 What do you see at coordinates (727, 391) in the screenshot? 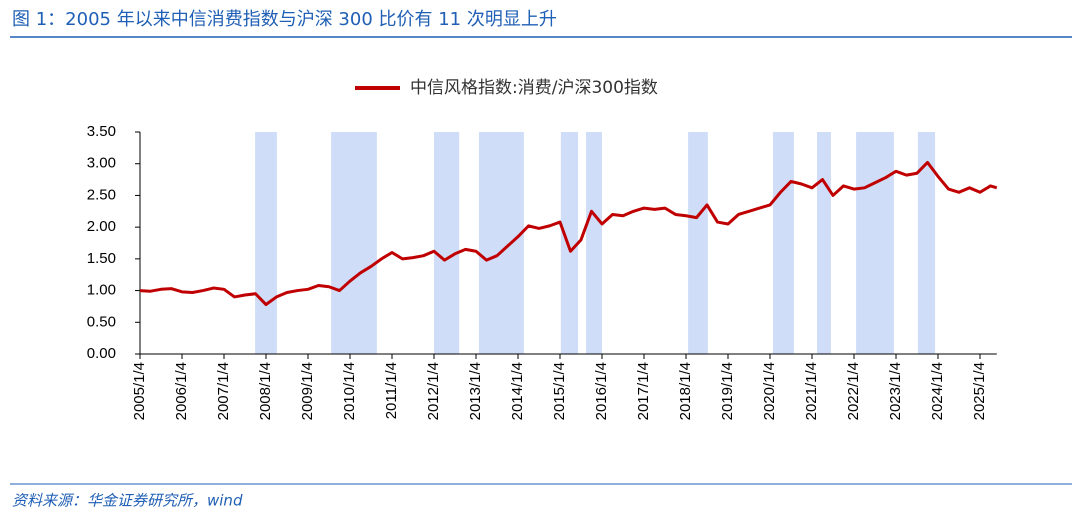
I see `x-tick-label: 2019/1/4` at bounding box center [727, 391].